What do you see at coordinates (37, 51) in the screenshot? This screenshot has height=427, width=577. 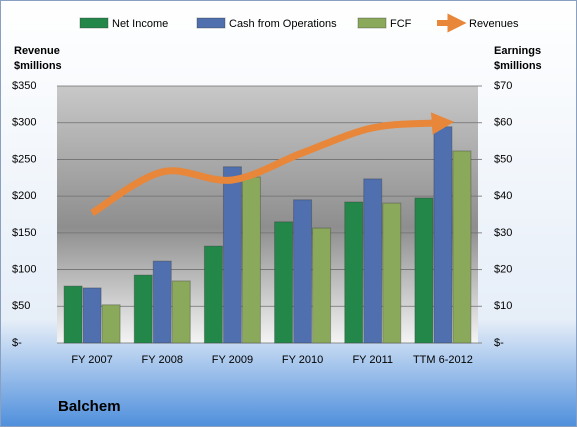 I see `y-axis-title: Revenue` at bounding box center [37, 51].